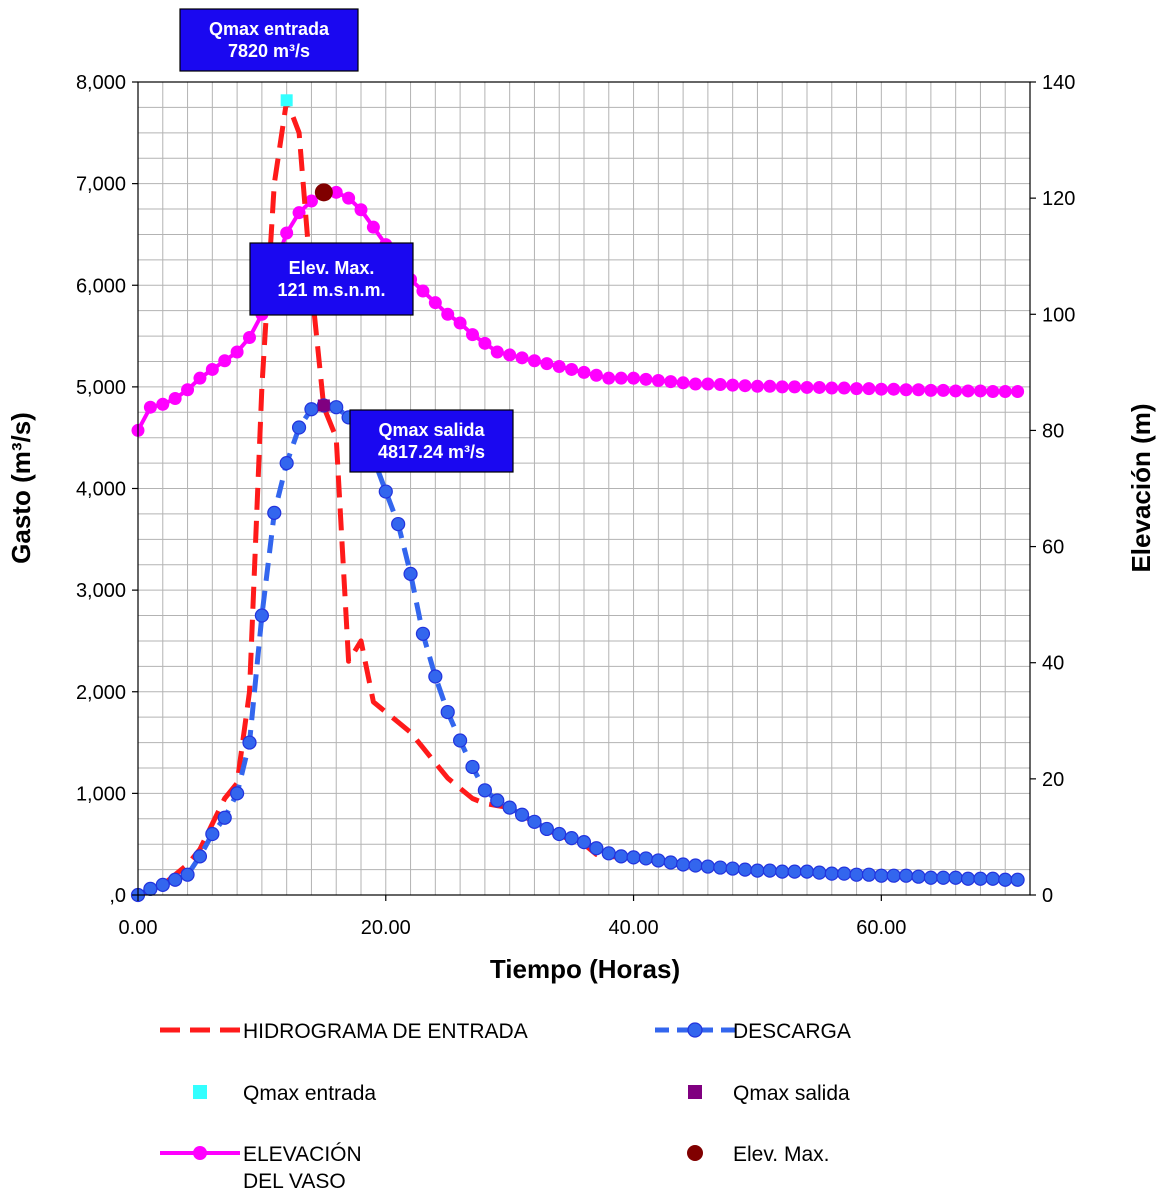 The width and height of the screenshot is (1167, 1197). What do you see at coordinates (284, 1093) in the screenshot?
I see `legend-entry: Qmax entrada` at bounding box center [284, 1093].